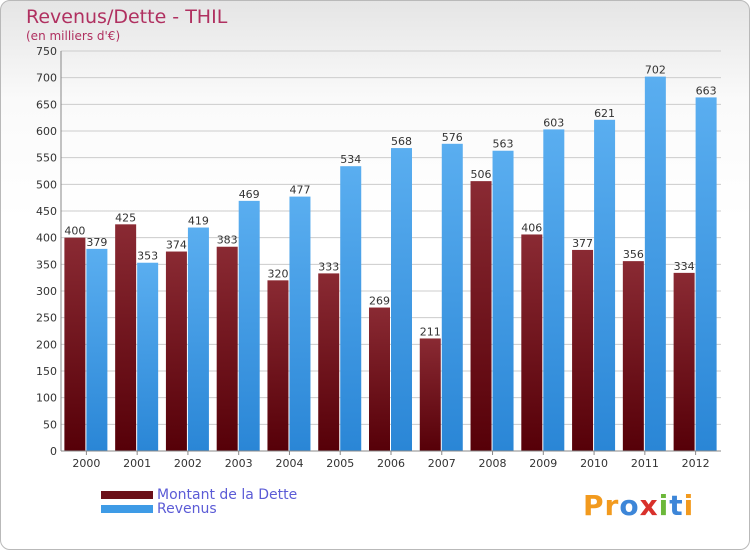 The width and height of the screenshot is (750, 550). What do you see at coordinates (176, 245) in the screenshot?
I see `data-label-dette: 374` at bounding box center [176, 245].